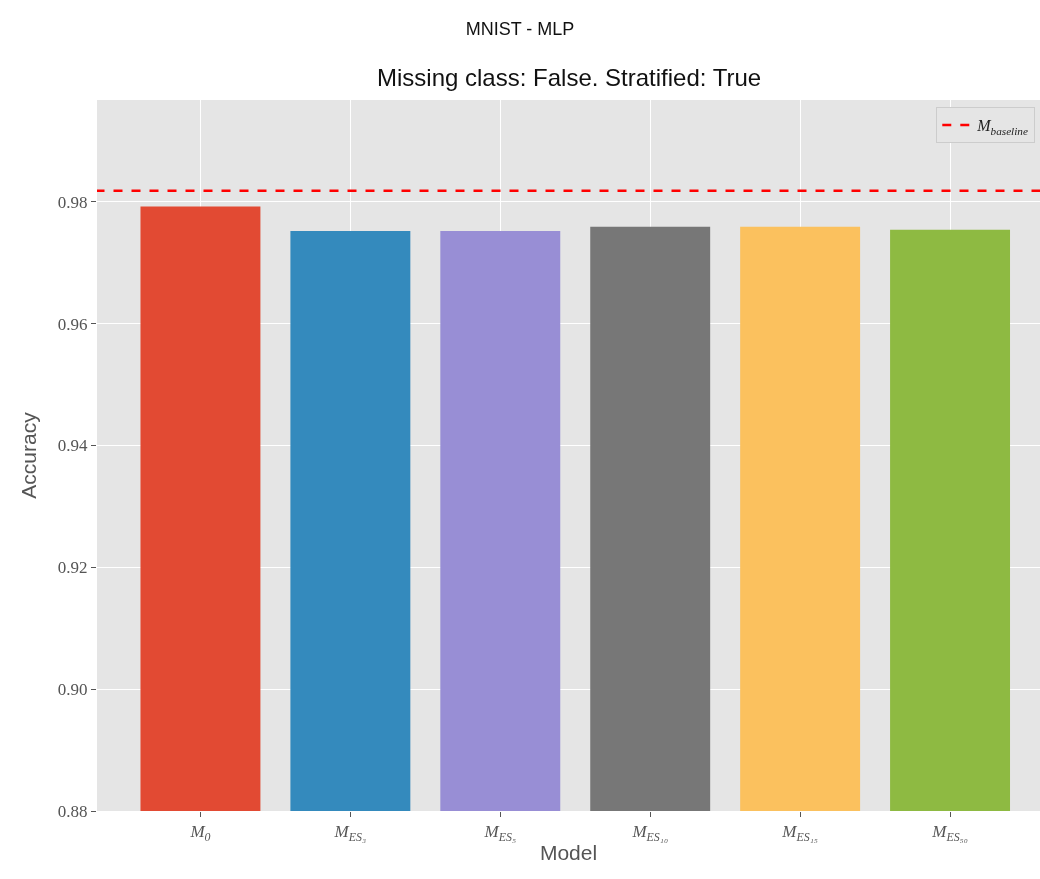 This screenshot has height=879, width=1040. I want to click on x-tick-label: M$_{ES₃}$, so click(350, 833).